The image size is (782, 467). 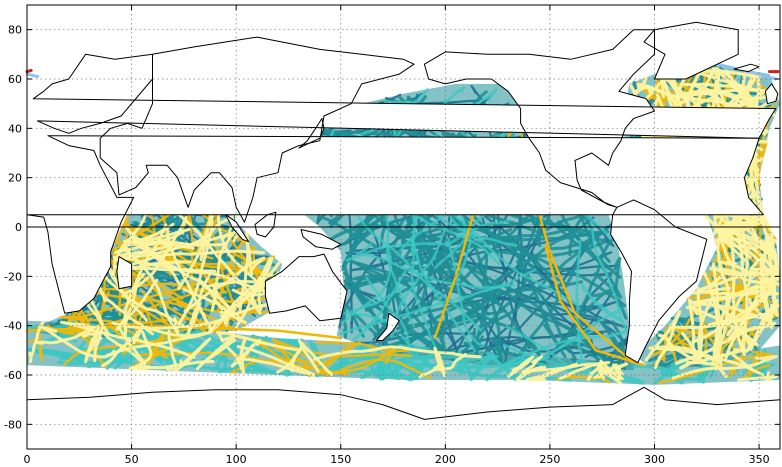 What do you see at coordinates (15, 30) in the screenshot?
I see `y-tick-label: 80` at bounding box center [15, 30].